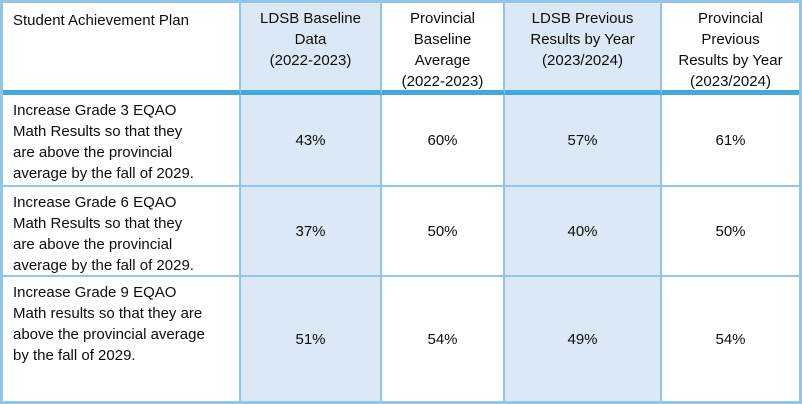 The width and height of the screenshot is (802, 404). I want to click on value-grade9-provincial-previous: 54%, so click(730, 339).